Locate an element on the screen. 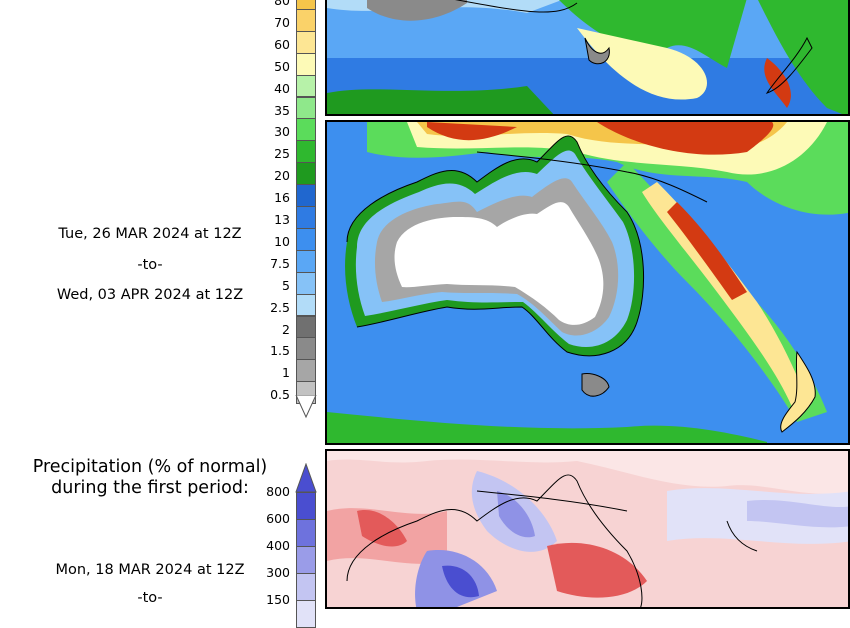  precip-colorbar-label: 20 is located at coordinates (282, 176).